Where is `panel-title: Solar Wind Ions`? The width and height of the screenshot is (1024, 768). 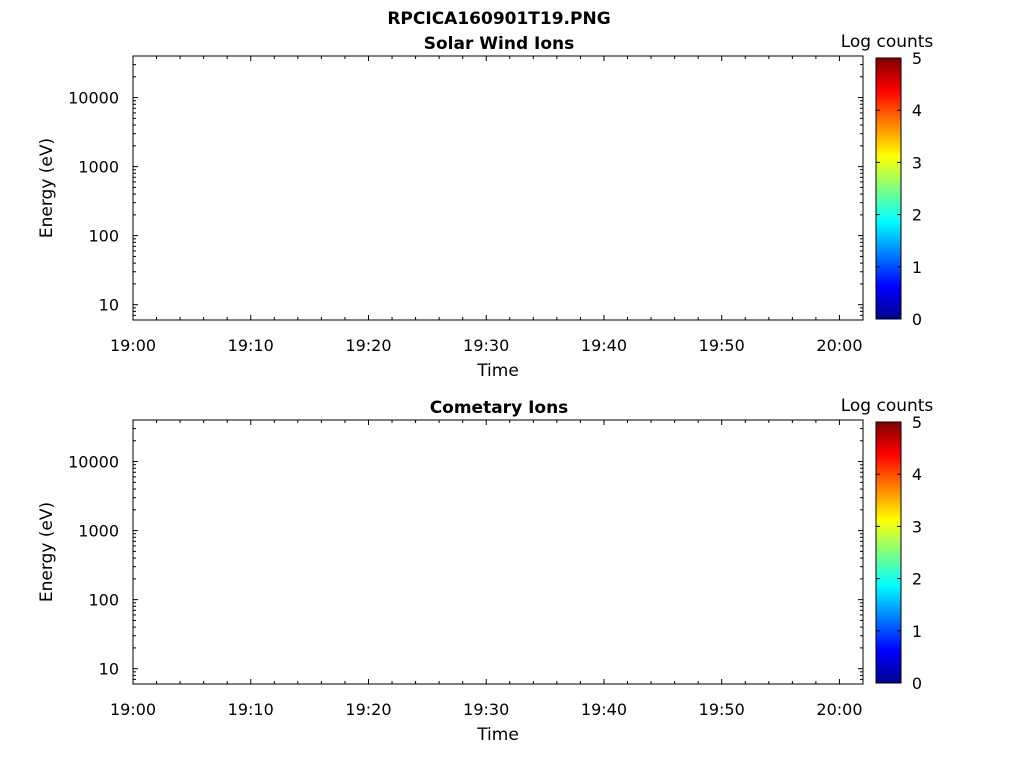
panel-title: Solar Wind Ions is located at coordinates (499, 44).